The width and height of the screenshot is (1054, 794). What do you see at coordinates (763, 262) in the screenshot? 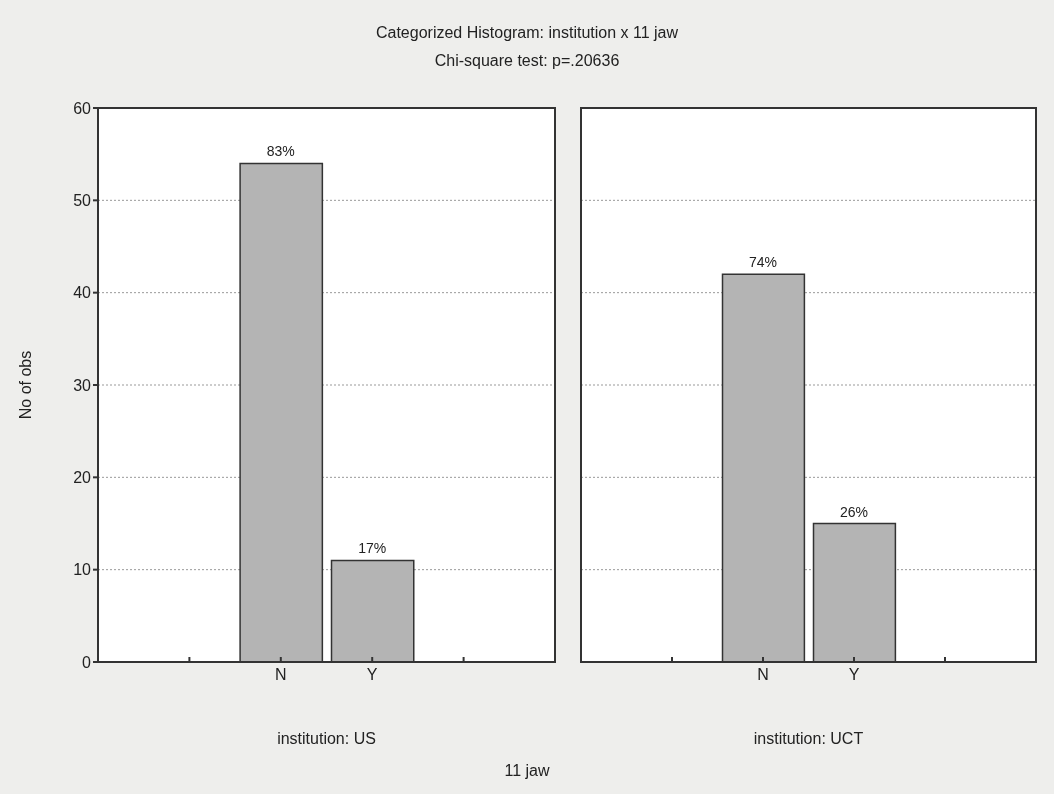
I see `annotation: 74%` at bounding box center [763, 262].